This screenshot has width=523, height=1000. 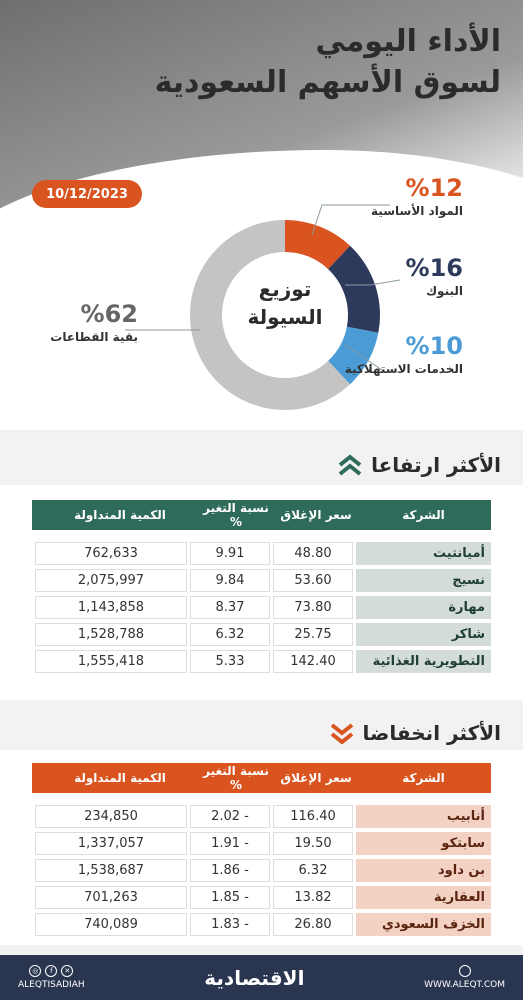 What do you see at coordinates (109, 314) in the screenshot?
I see `segment-pct: %62` at bounding box center [109, 314].